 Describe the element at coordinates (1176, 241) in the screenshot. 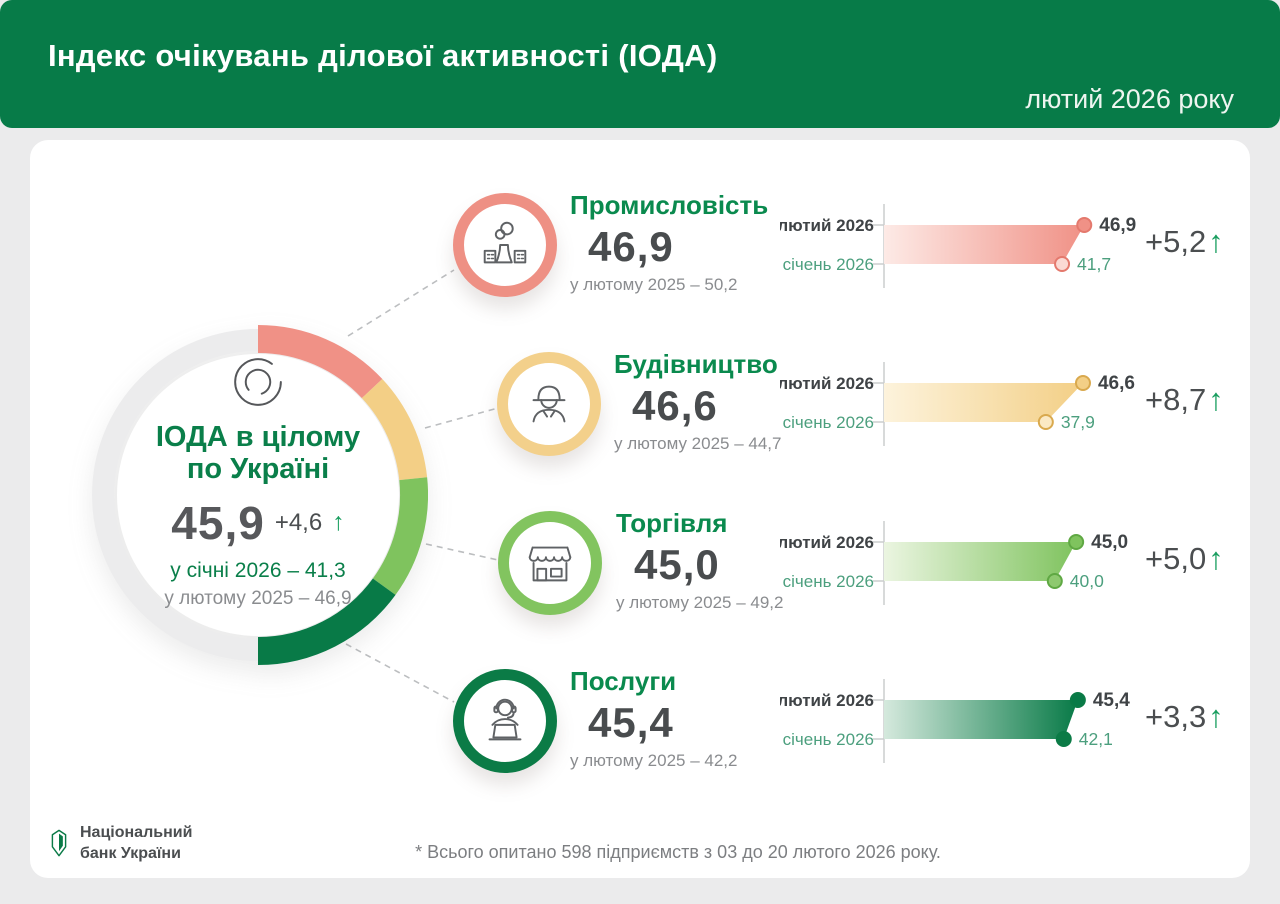

I see `delta-value: +5,2` at that location.